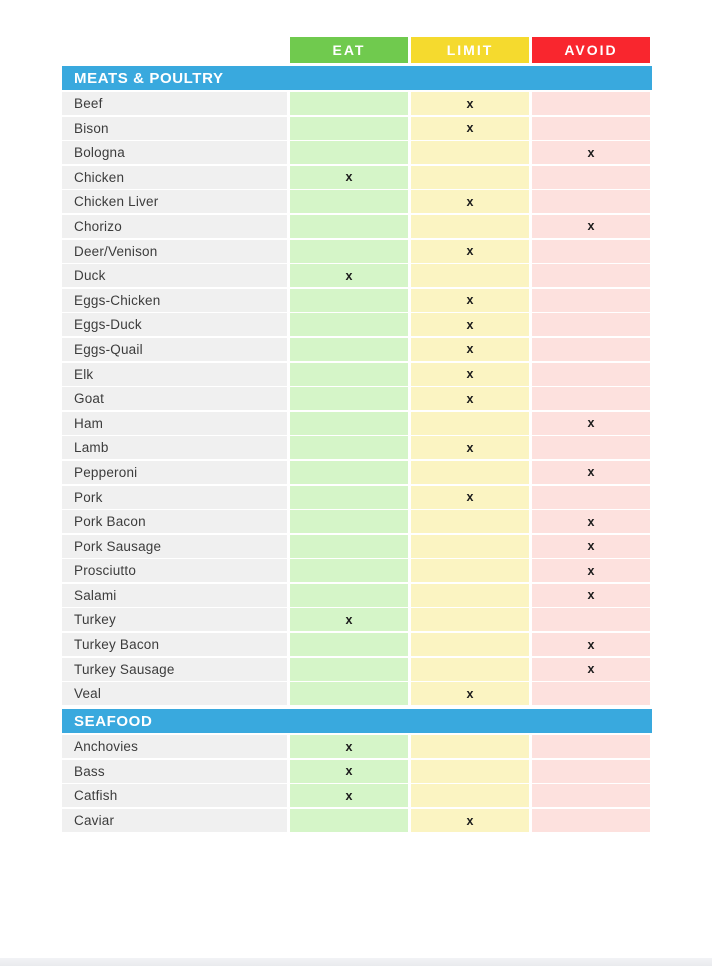 This screenshot has height=966, width=712. Describe the element at coordinates (174, 423) in the screenshot. I see `food-label: Ham` at that location.